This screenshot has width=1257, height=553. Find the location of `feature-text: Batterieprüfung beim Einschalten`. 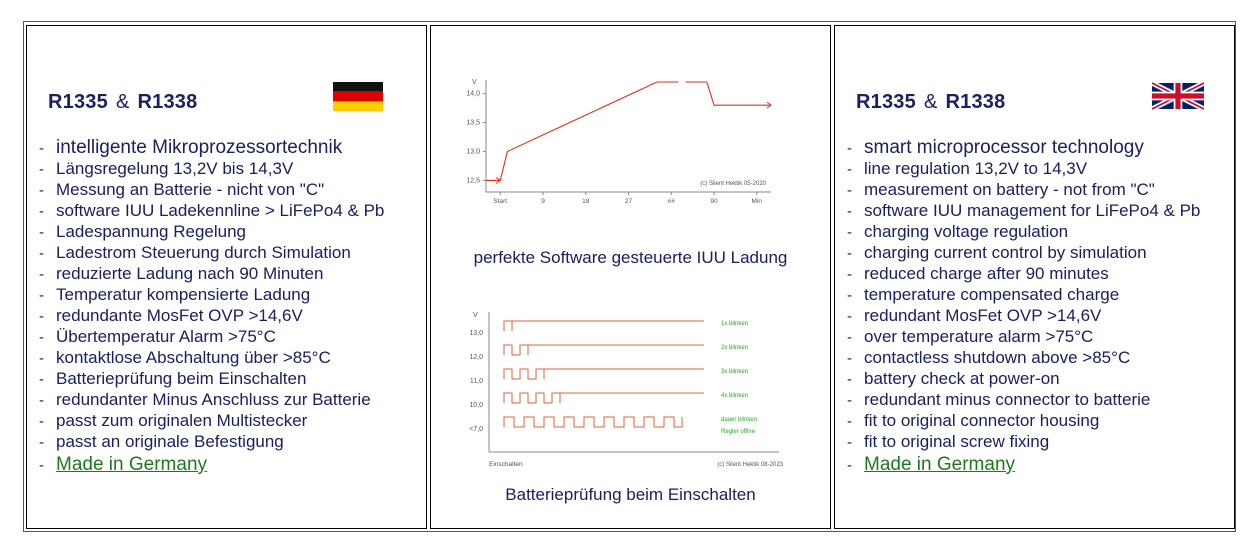

feature-text: Batterieprüfung beim Einschalten is located at coordinates (181, 378).